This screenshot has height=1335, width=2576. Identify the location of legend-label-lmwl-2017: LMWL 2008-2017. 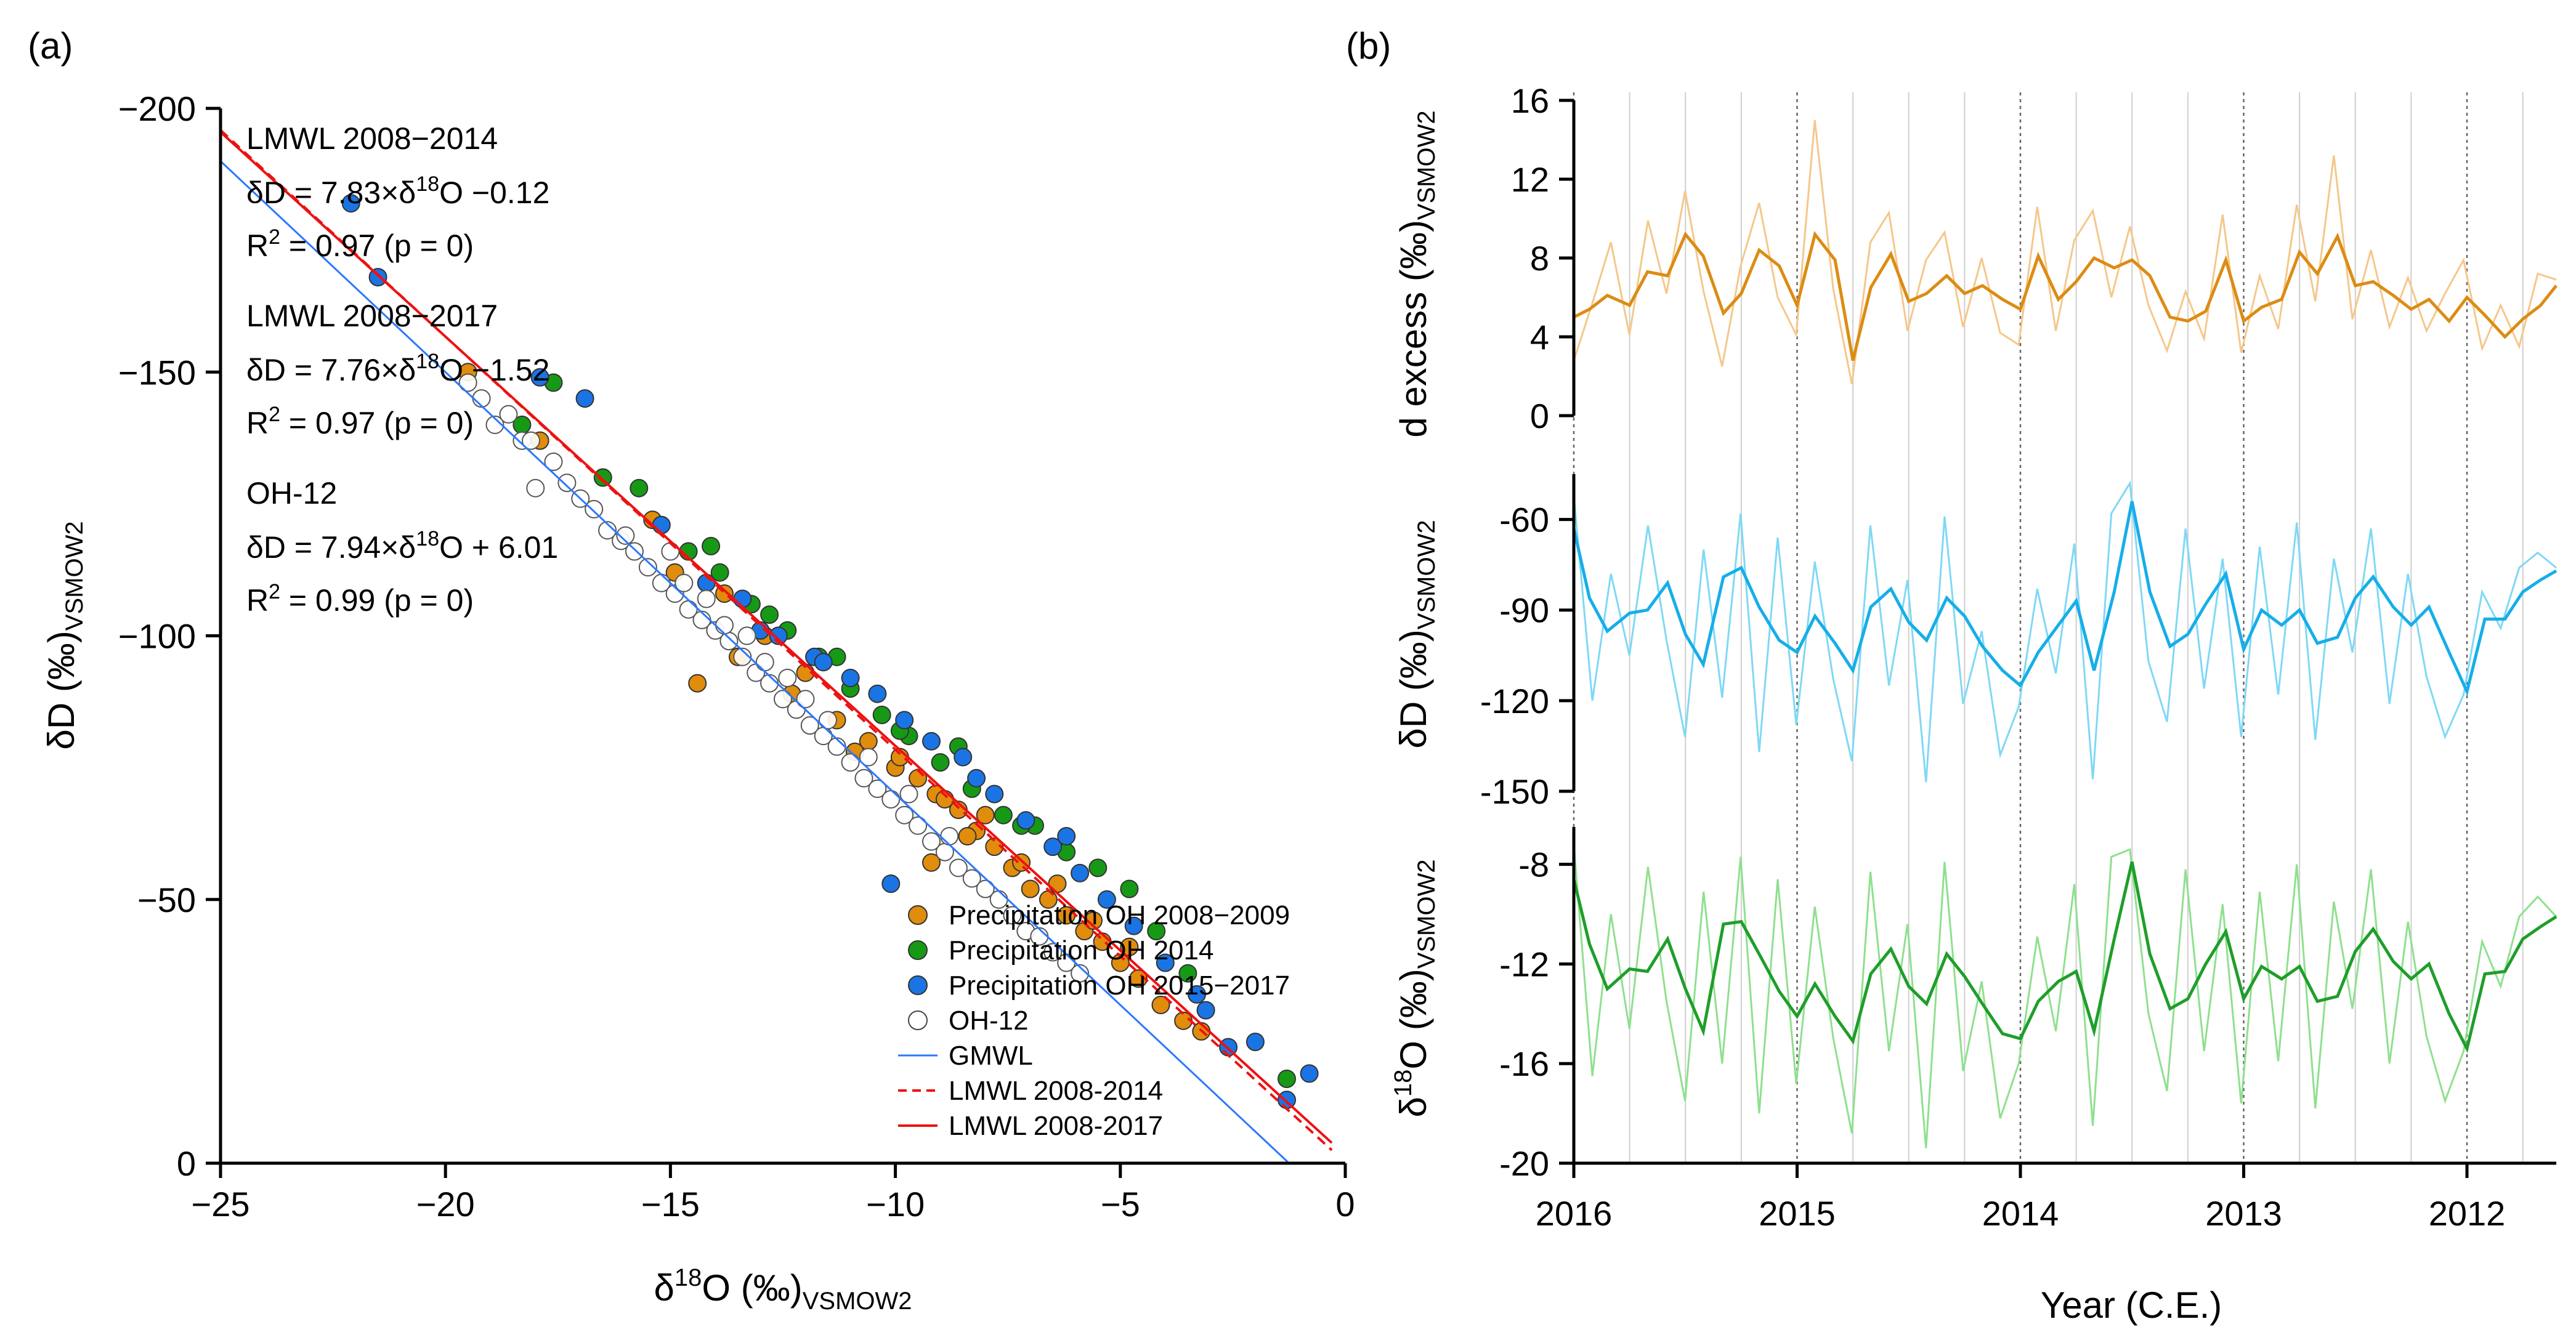
(1056, 1126).